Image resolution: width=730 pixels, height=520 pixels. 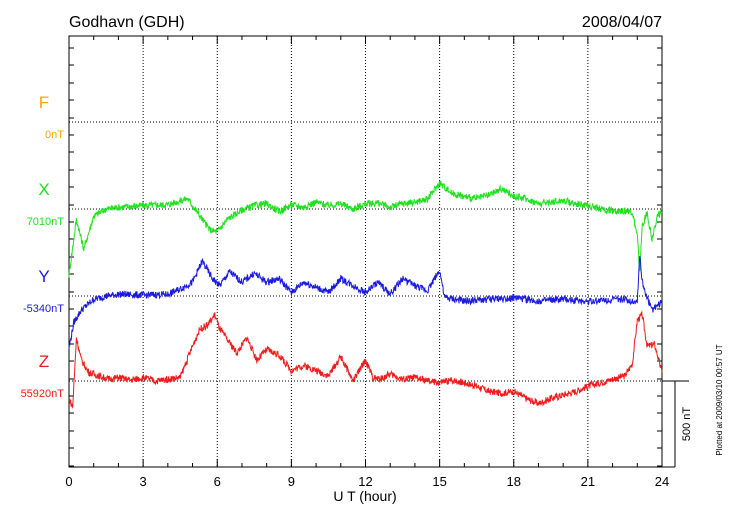 What do you see at coordinates (514, 481) in the screenshot?
I see `x-tick-label: 18` at bounding box center [514, 481].